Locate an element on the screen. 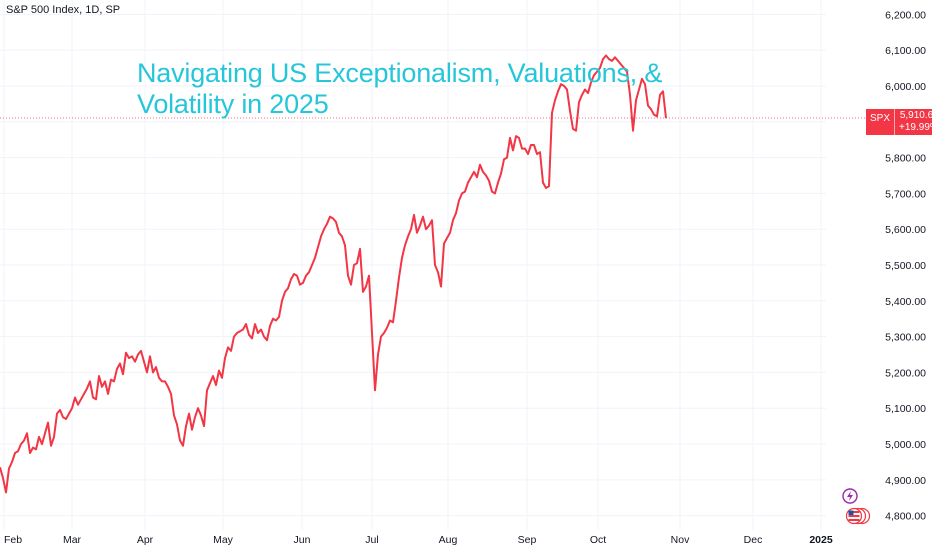 Image resolution: width=932 pixels, height=550 pixels. x-tick-label: Oct is located at coordinates (598, 540).